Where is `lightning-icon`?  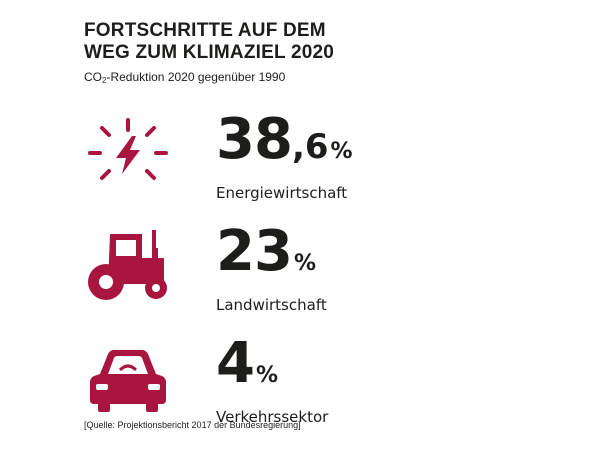 lightning-icon is located at coordinates (128, 149).